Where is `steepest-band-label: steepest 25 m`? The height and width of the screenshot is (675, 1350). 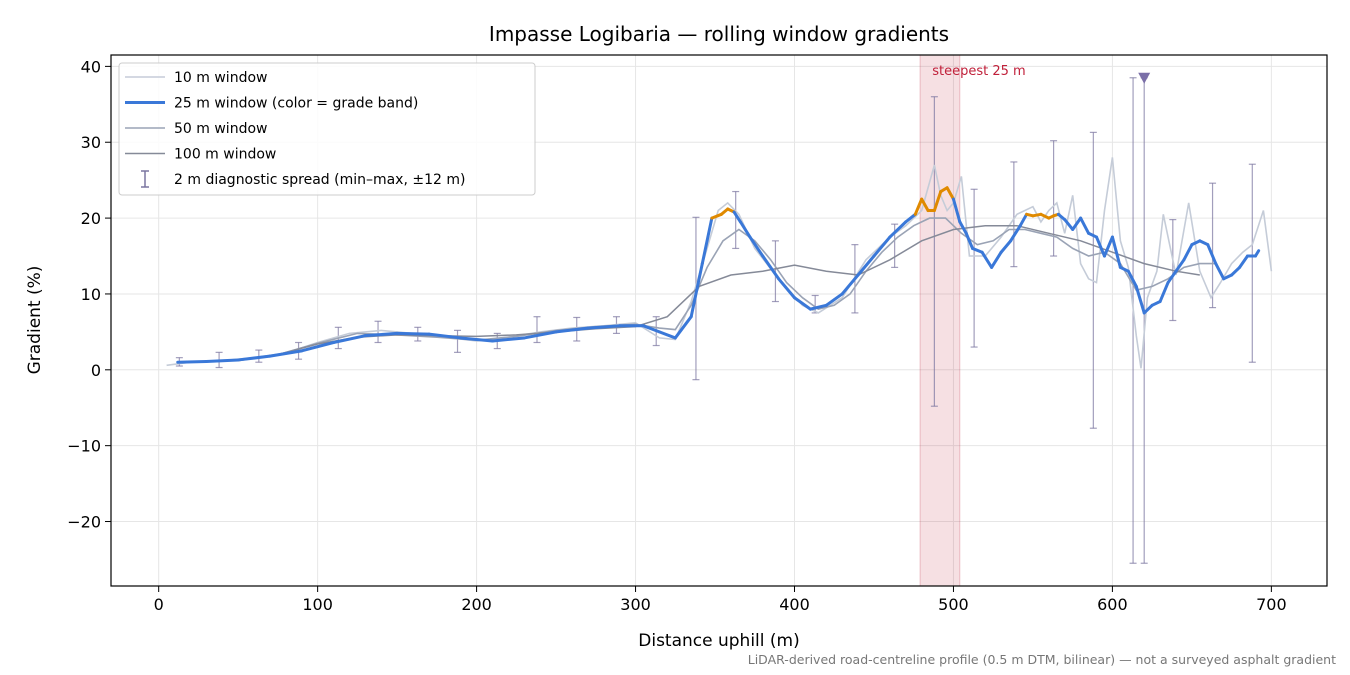 steepest-band-label: steepest 25 m is located at coordinates (978, 71).